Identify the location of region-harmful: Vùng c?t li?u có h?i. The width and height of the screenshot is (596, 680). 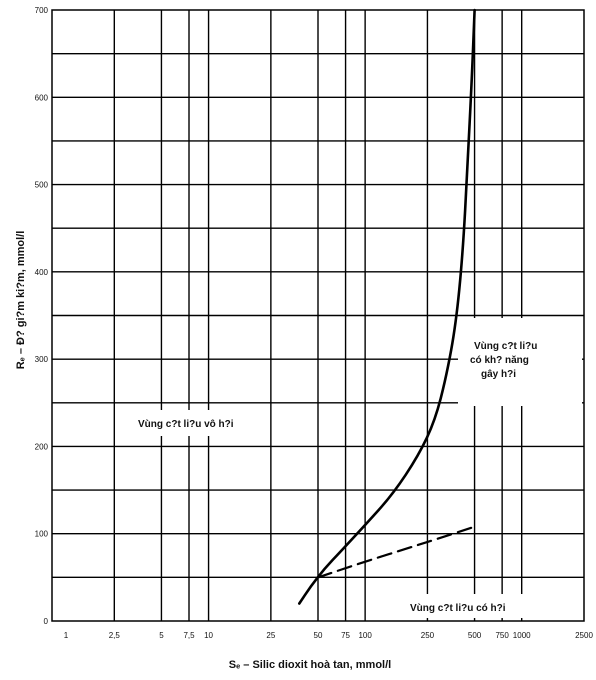
(472, 606).